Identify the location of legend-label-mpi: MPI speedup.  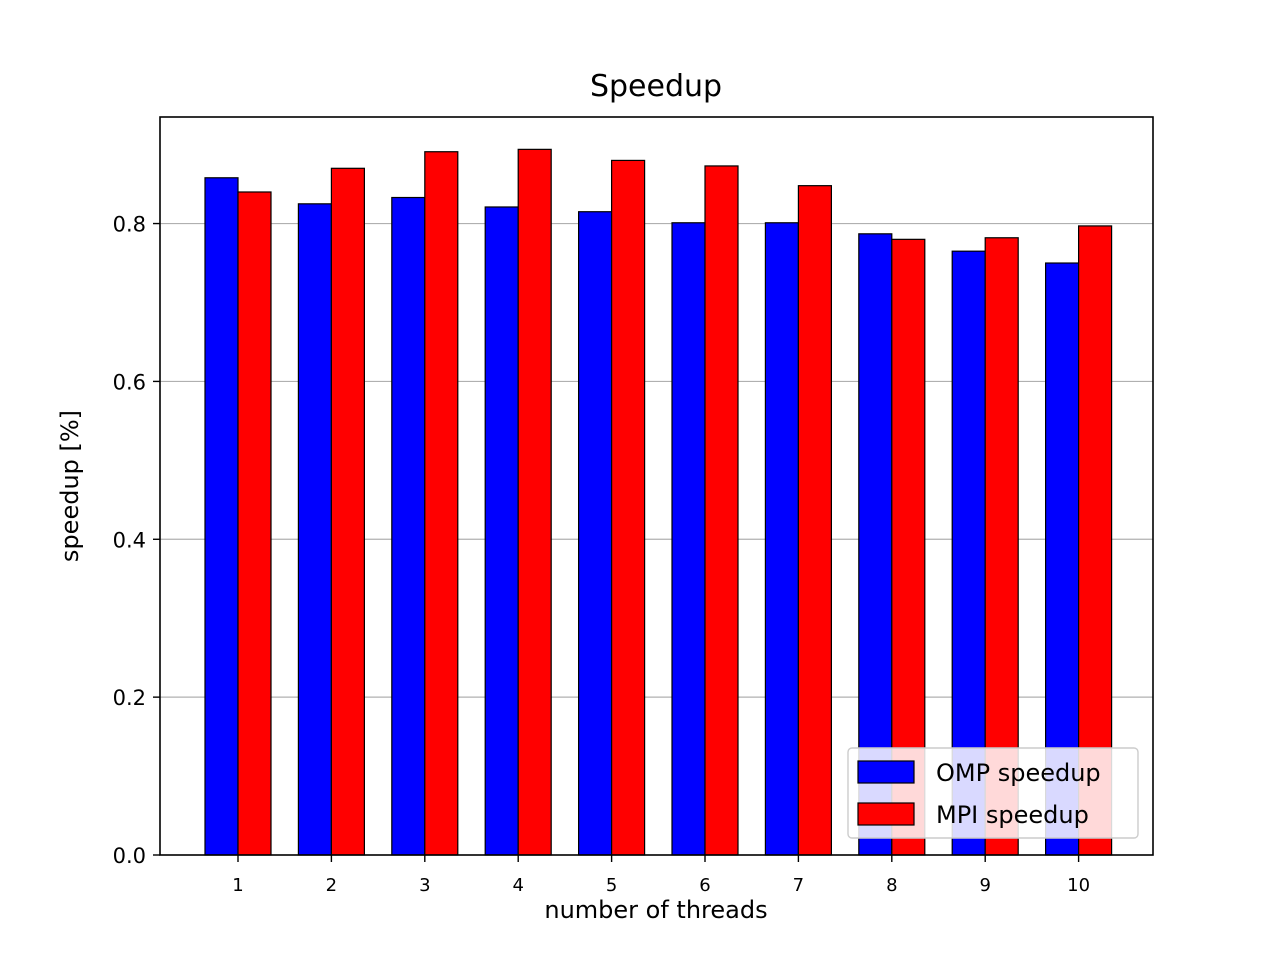
(1012, 815).